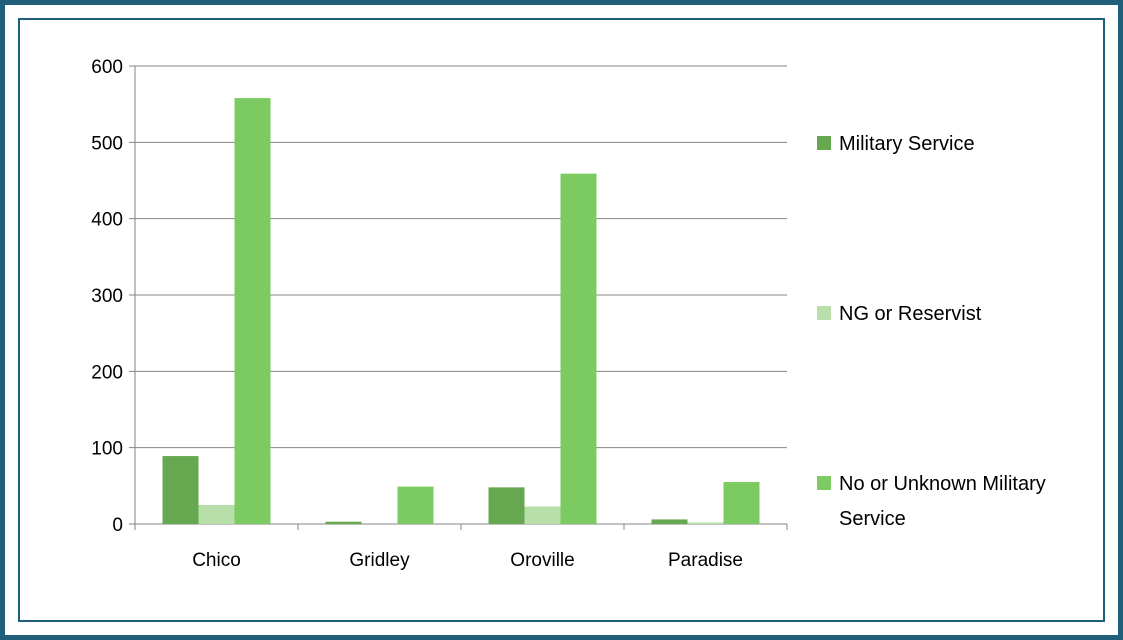 The width and height of the screenshot is (1123, 640). Describe the element at coordinates (107, 372) in the screenshot. I see `y-tick-label: 200` at that location.